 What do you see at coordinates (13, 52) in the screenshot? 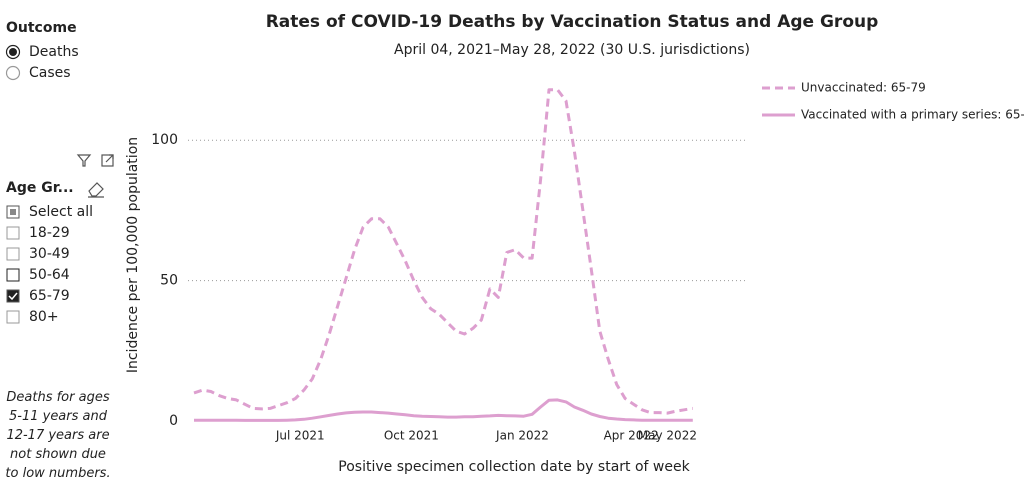
I see `radio-dot` at bounding box center [13, 52].